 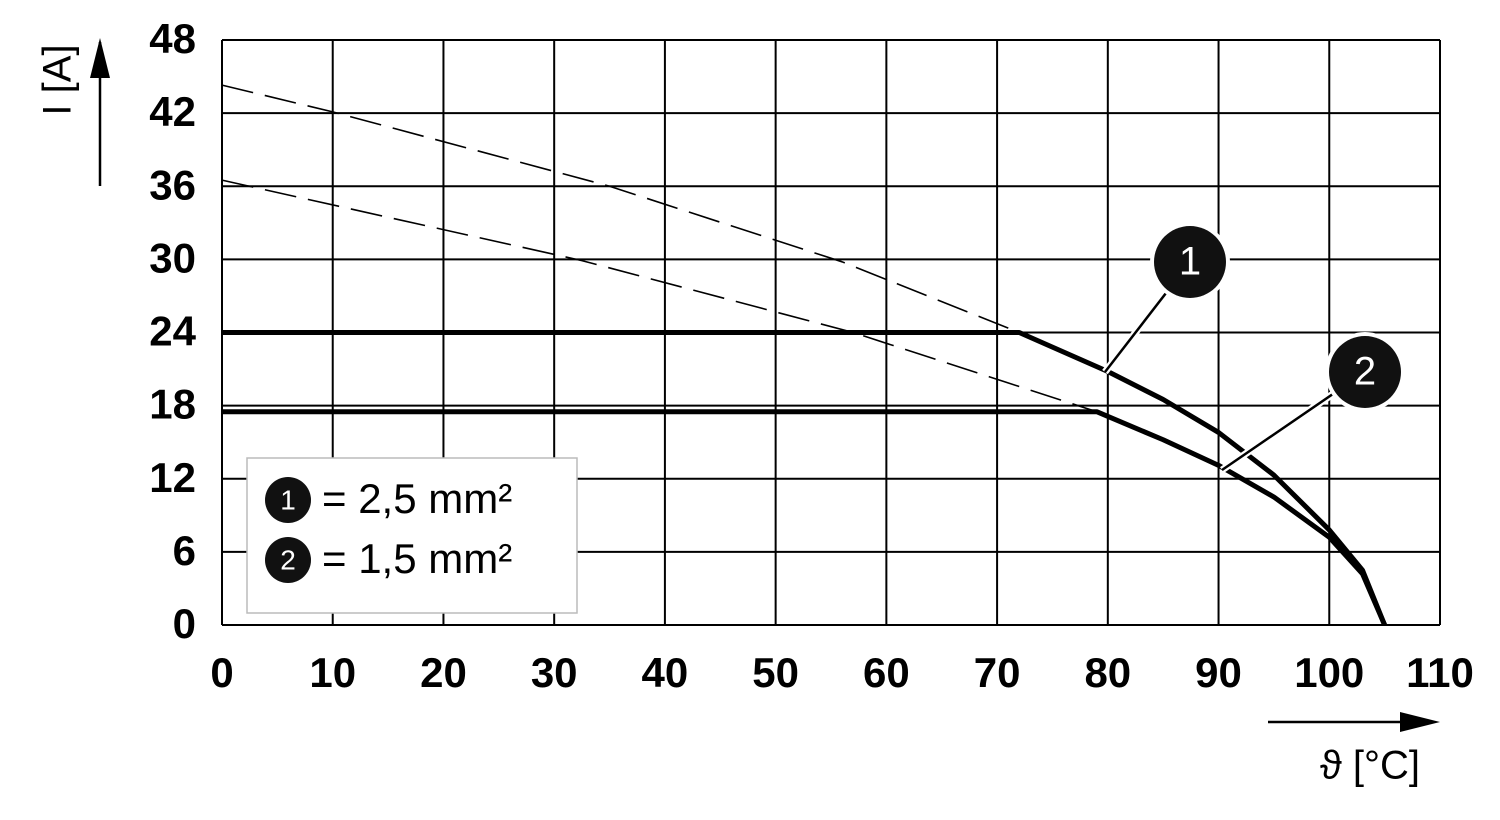 I want to click on callout-label: 1, so click(x=1190, y=262).